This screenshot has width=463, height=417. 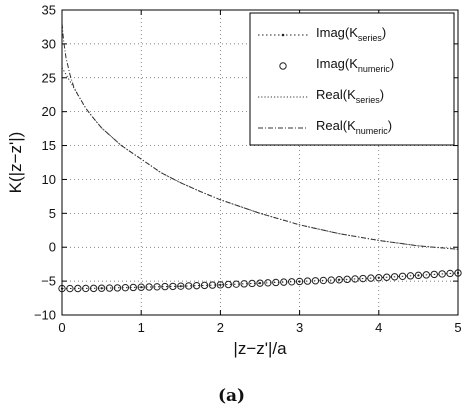 What do you see at coordinates (299, 327) in the screenshot?
I see `x-tick-label: 3` at bounding box center [299, 327].